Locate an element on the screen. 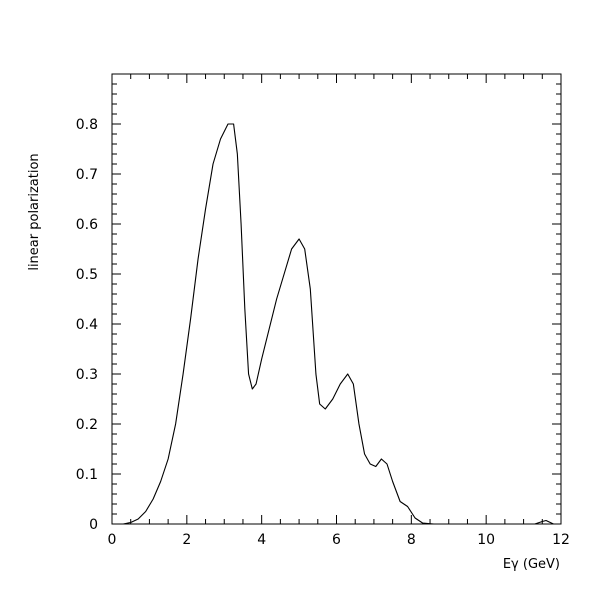 The height and width of the screenshot is (600, 600). y-axis-title: linear polarization is located at coordinates (34, 211).